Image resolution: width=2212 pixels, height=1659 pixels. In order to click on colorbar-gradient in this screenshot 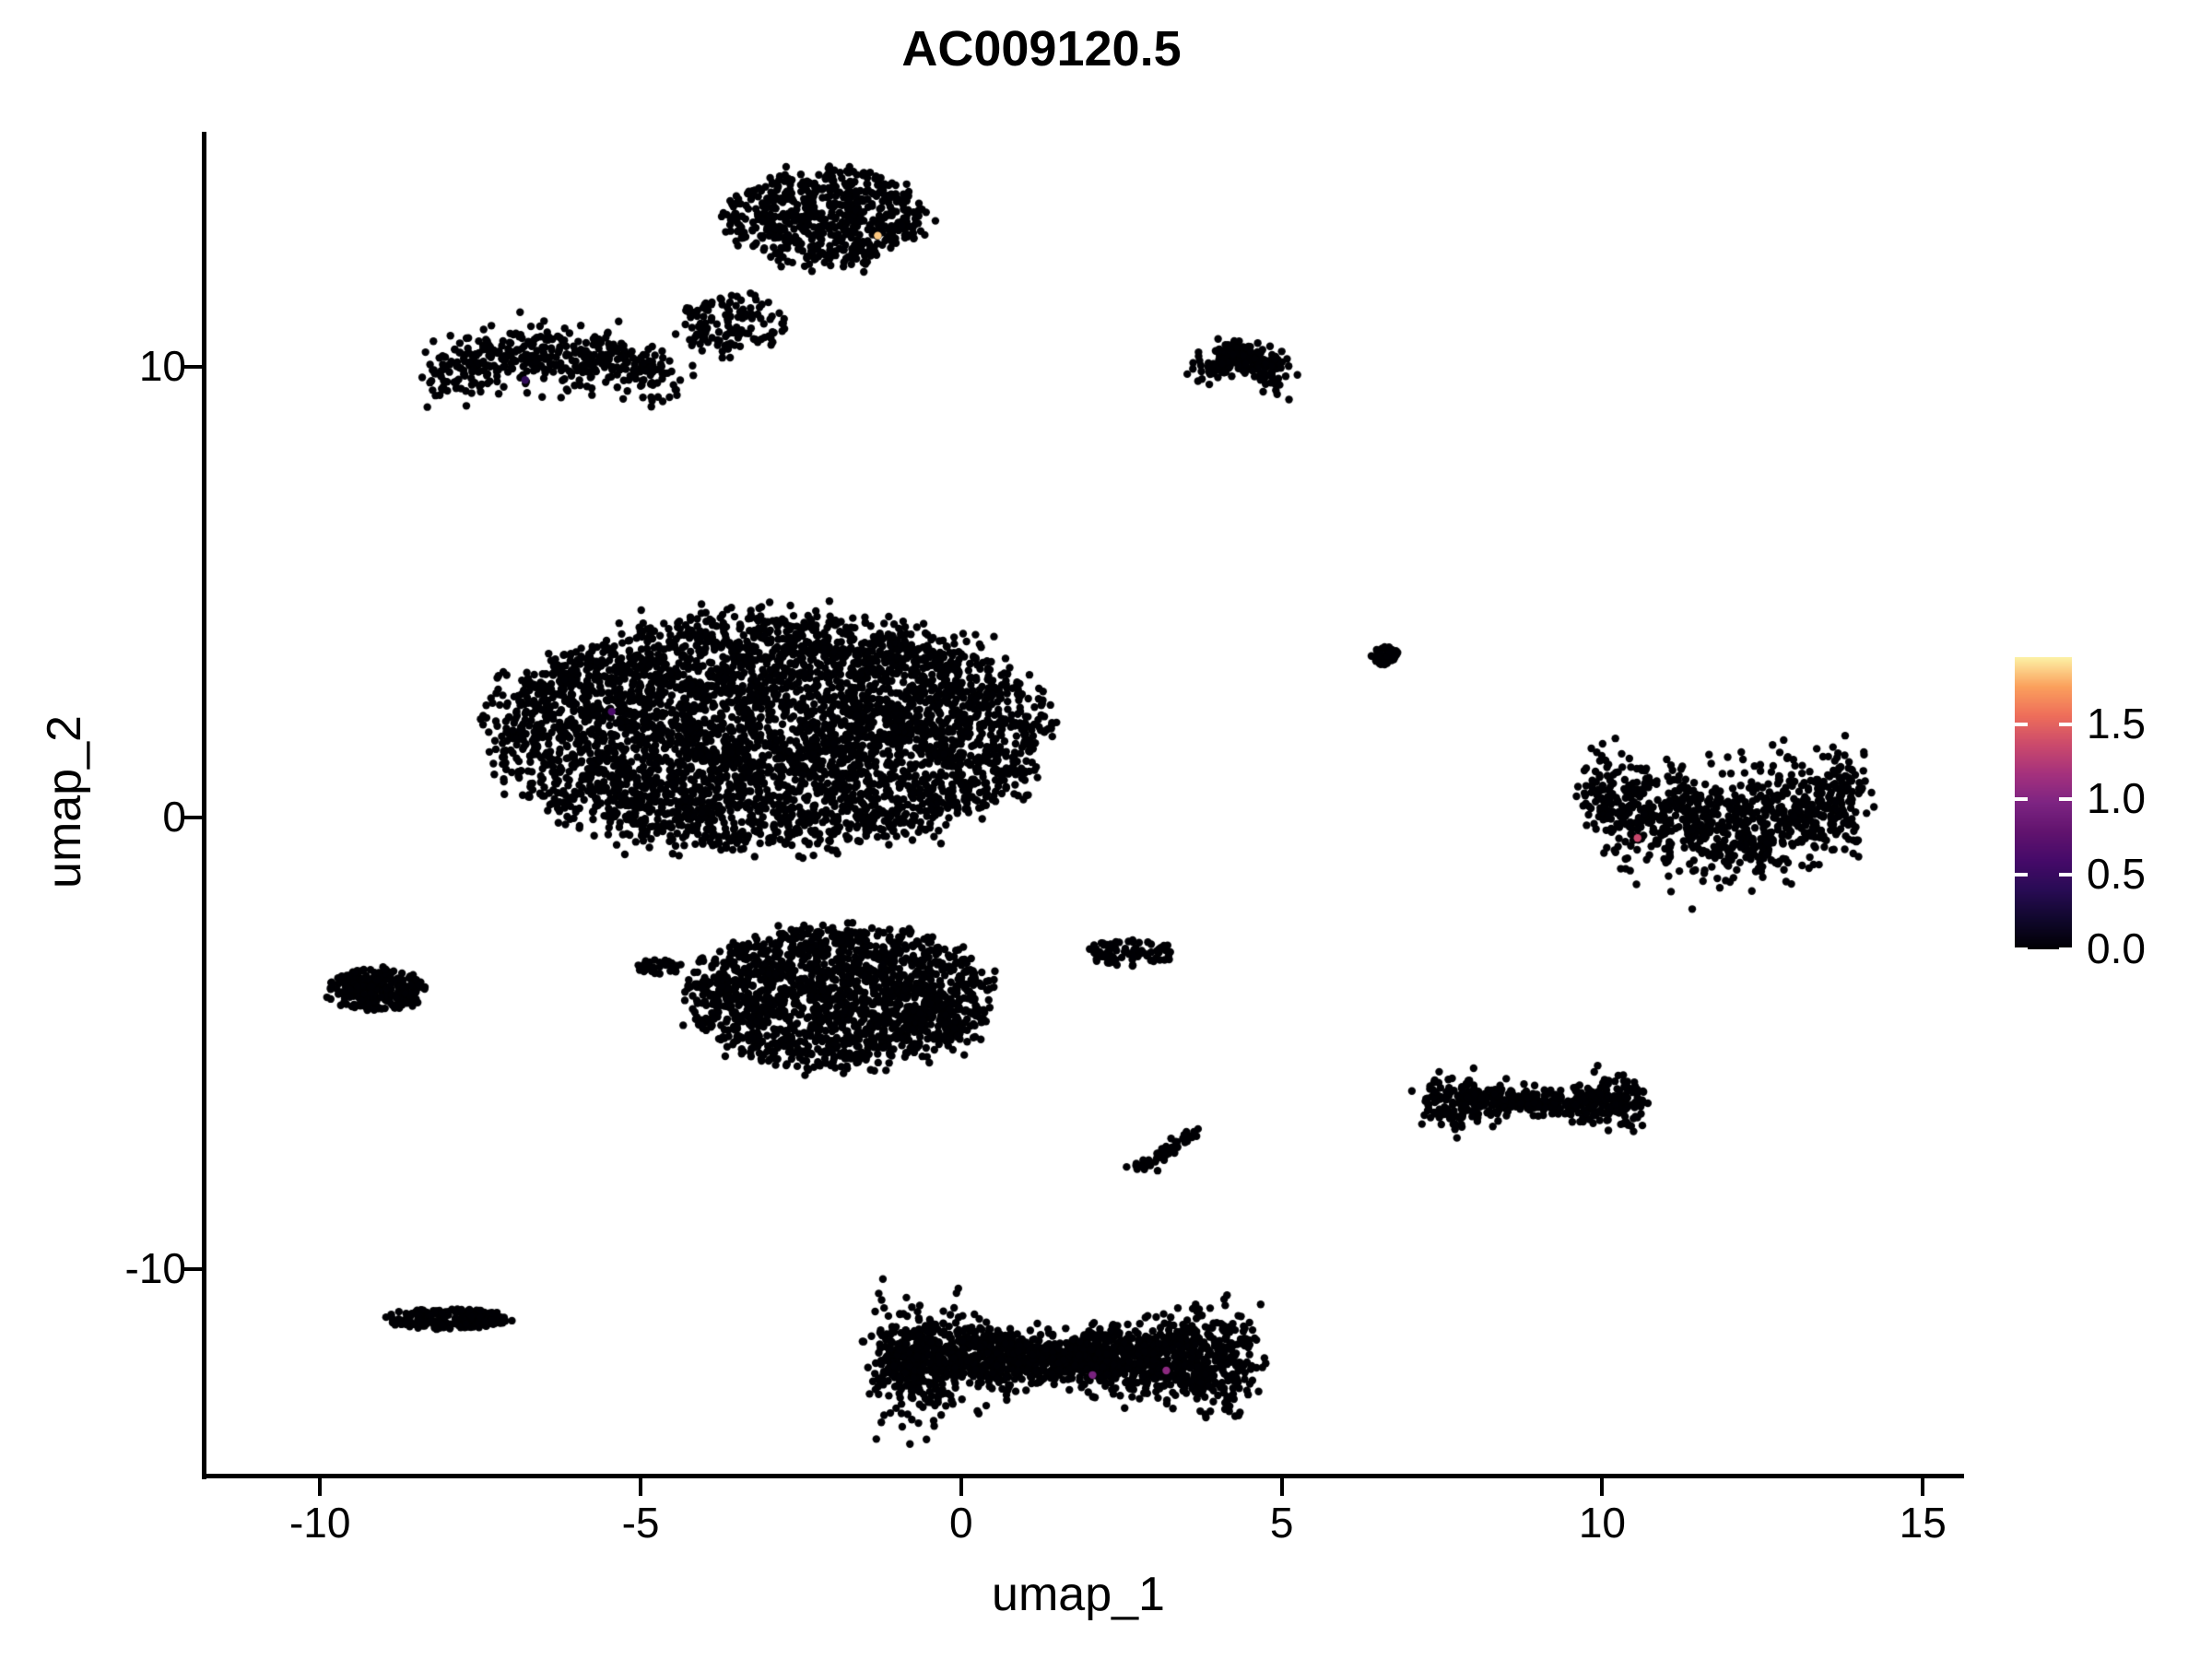, I will do `click(2043, 803)`.